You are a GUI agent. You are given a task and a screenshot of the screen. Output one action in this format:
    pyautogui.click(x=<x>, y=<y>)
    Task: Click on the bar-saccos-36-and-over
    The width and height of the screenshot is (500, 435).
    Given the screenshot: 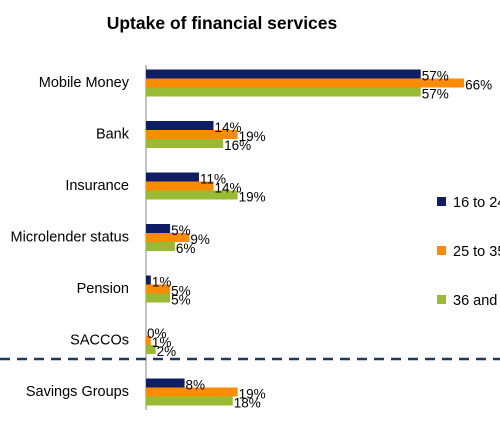 What is the action you would take?
    pyautogui.click(x=151, y=349)
    